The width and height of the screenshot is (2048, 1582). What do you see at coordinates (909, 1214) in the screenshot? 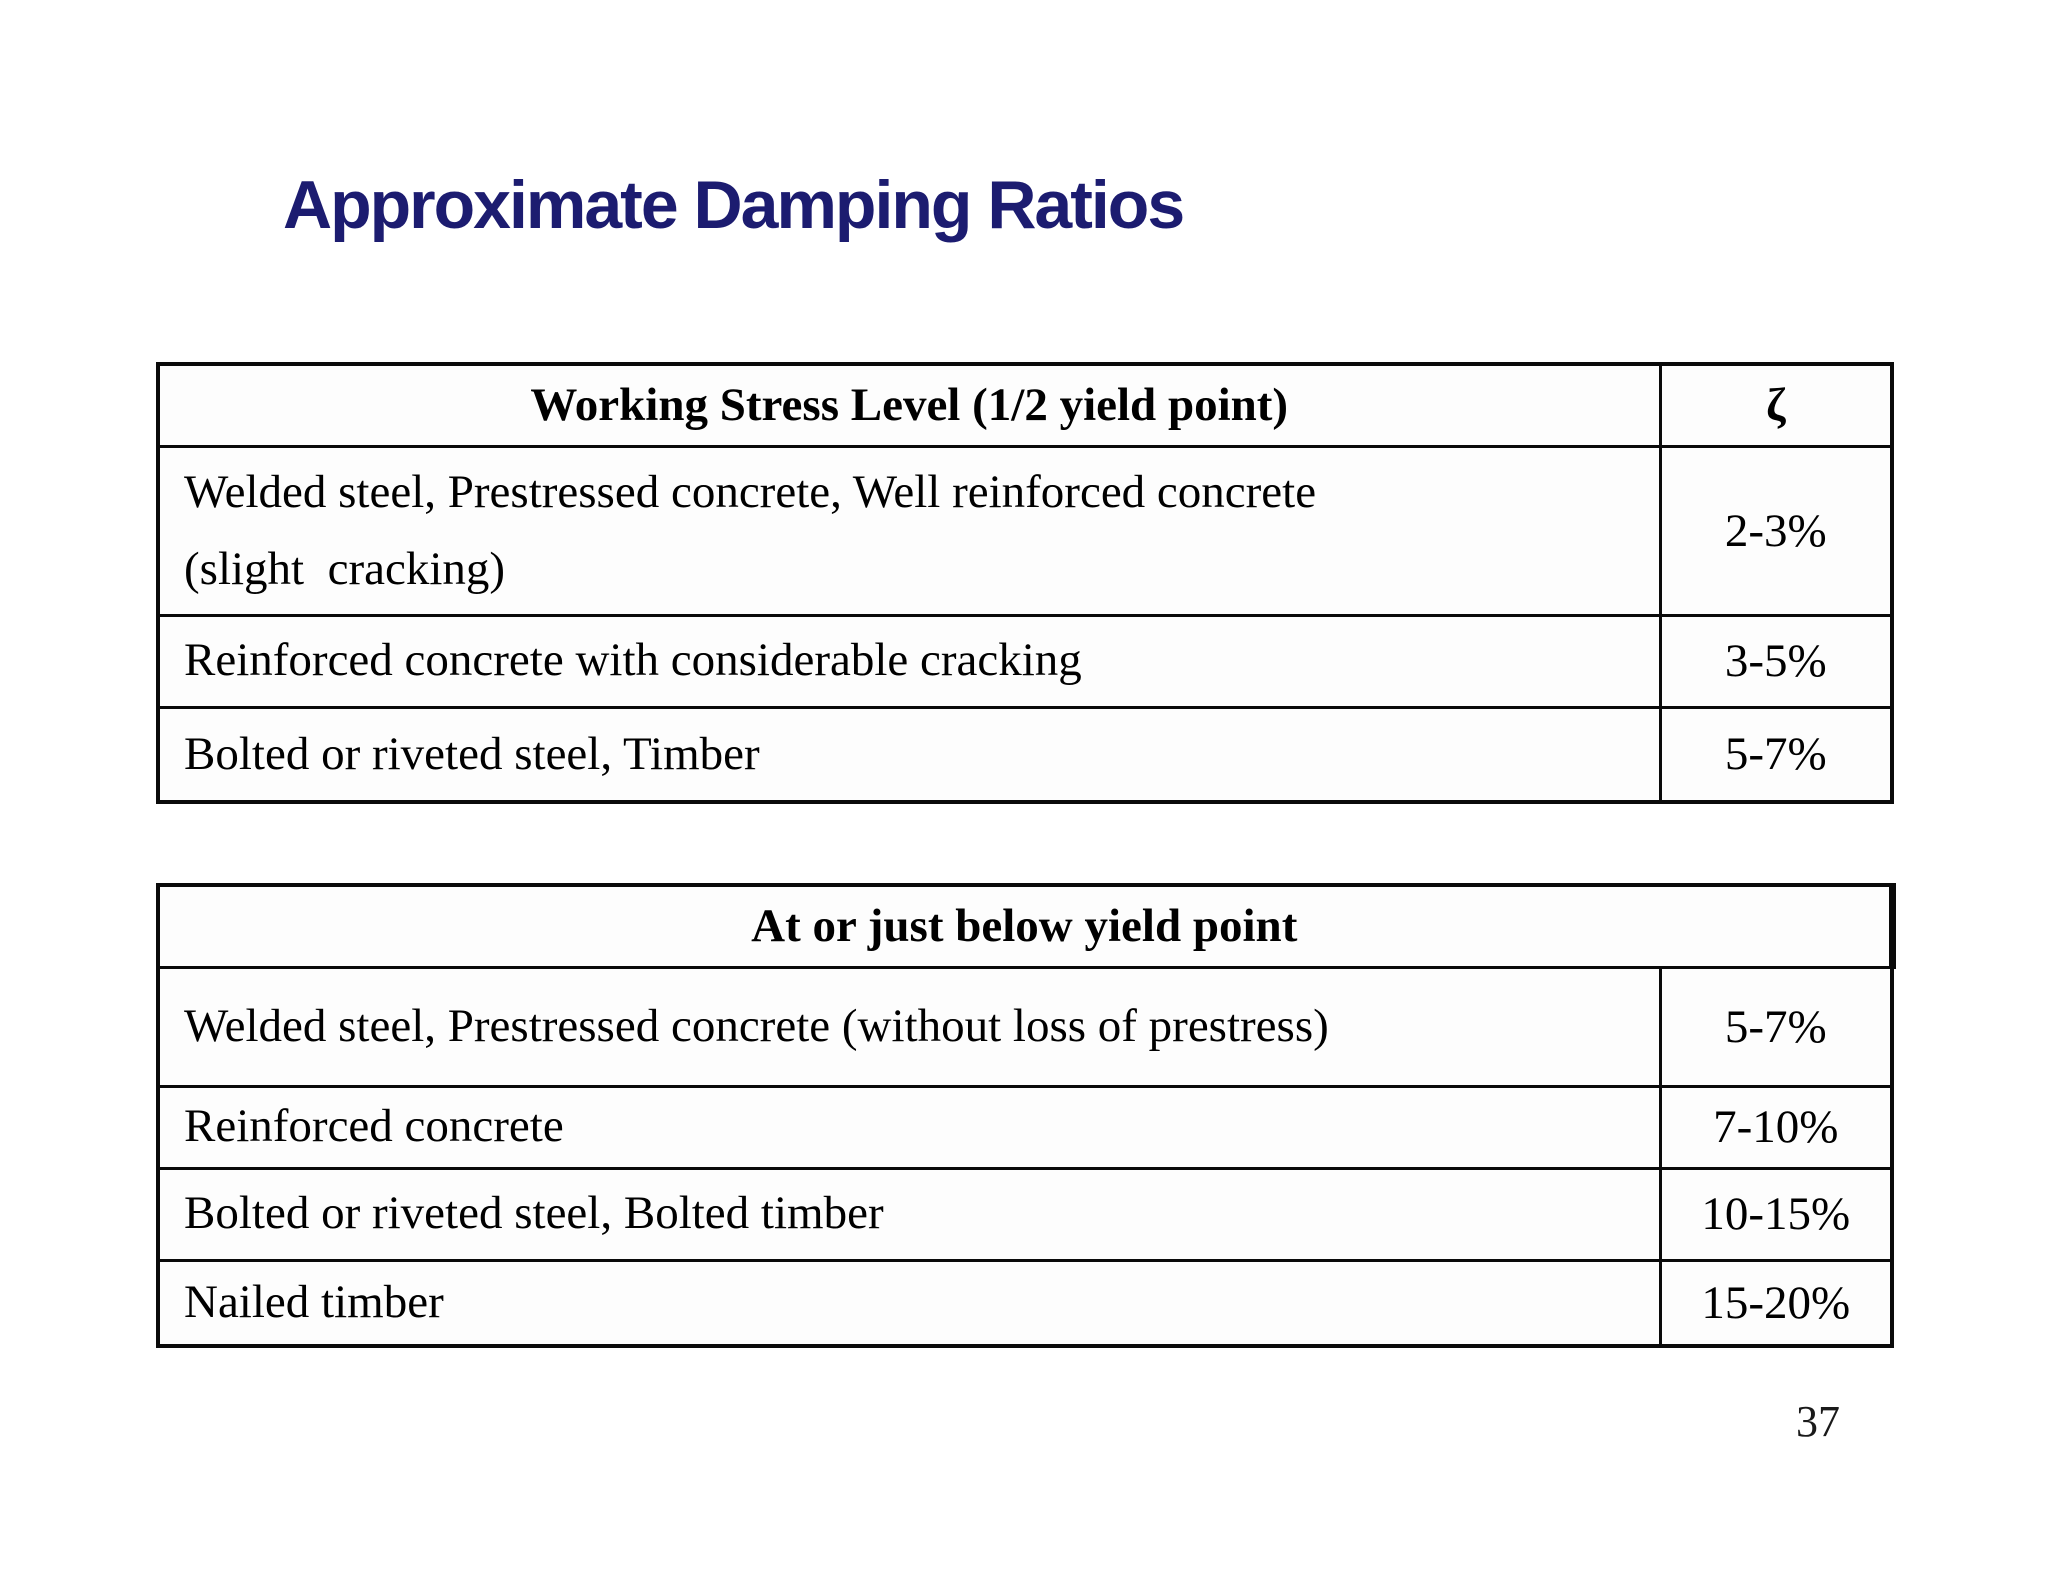
I see `material-cell: Bolted or riveted steel, Bolted timber` at bounding box center [909, 1214].